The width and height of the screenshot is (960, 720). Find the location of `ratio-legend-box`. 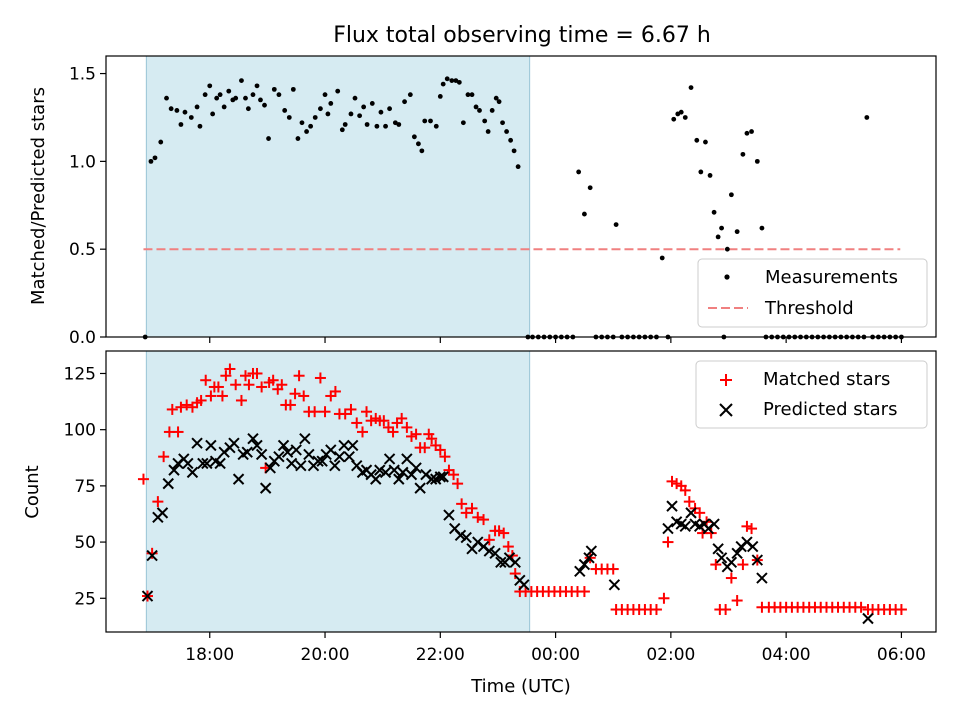

ratio-legend-box is located at coordinates (812, 293).